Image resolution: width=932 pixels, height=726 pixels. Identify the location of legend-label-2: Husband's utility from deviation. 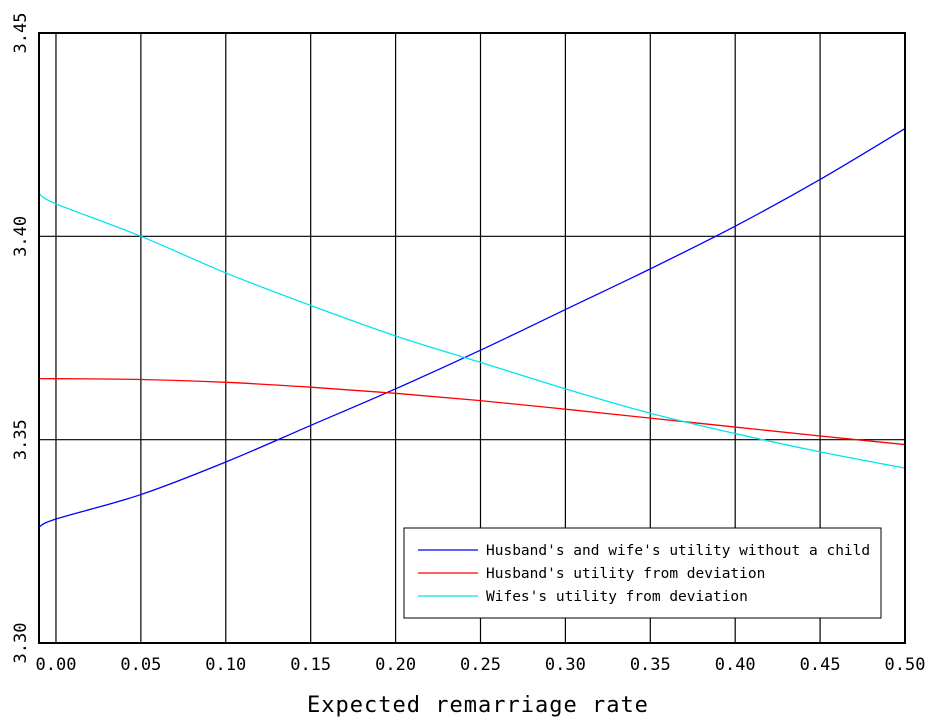
(625, 574).